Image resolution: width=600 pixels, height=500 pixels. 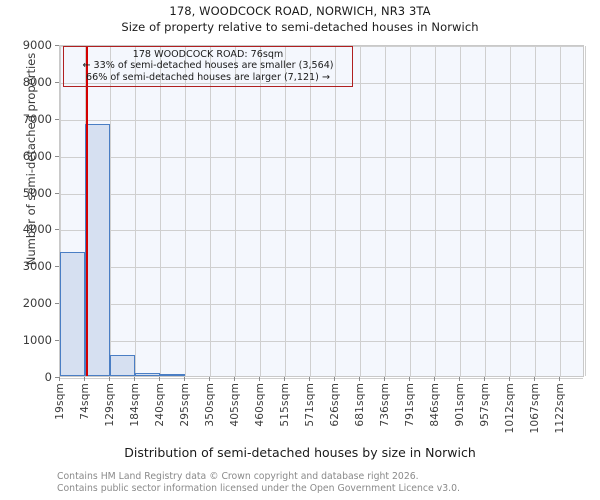 What do you see at coordinates (335, 405) in the screenshot?
I see `x-axis-tick-label: 626sqm` at bounding box center [335, 405].